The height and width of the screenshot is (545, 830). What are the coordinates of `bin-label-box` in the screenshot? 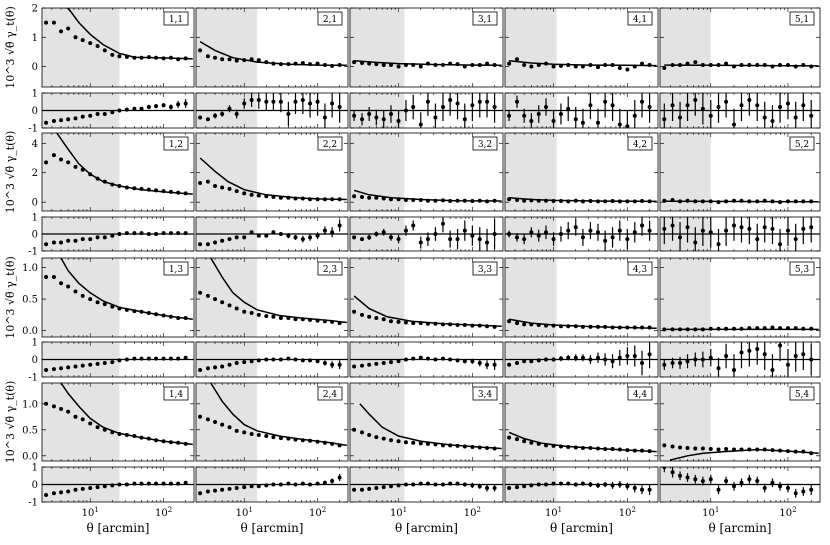 It's located at (176, 268).